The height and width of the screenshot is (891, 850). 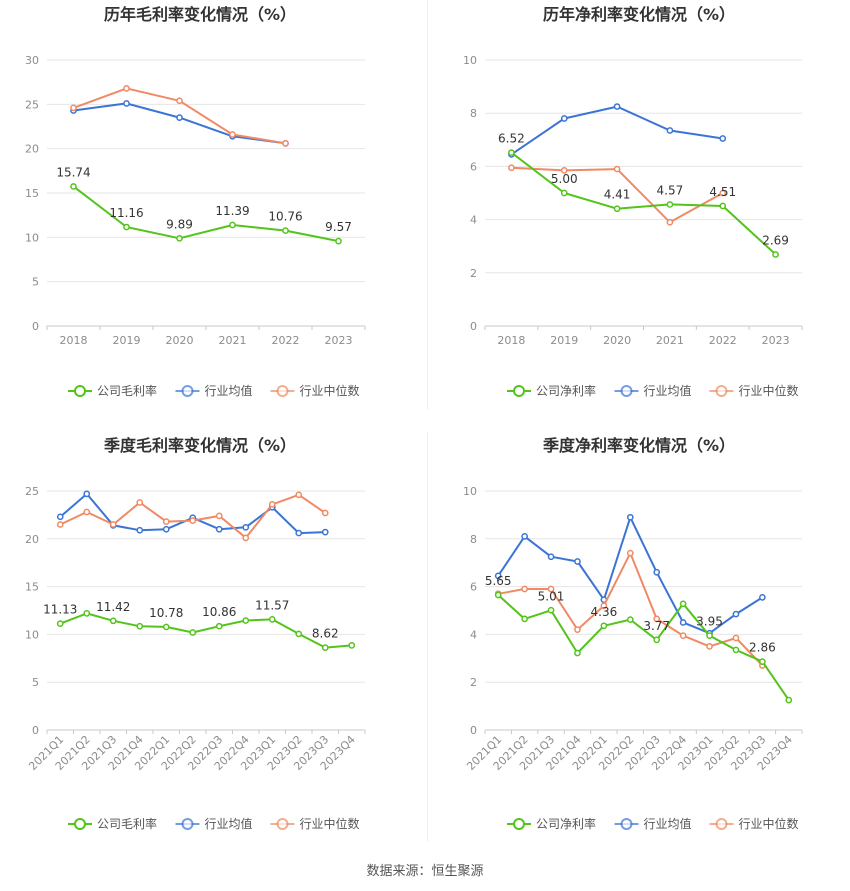 What do you see at coordinates (73, 172) in the screenshot?
I see `data-label: 15.74` at bounding box center [73, 172].